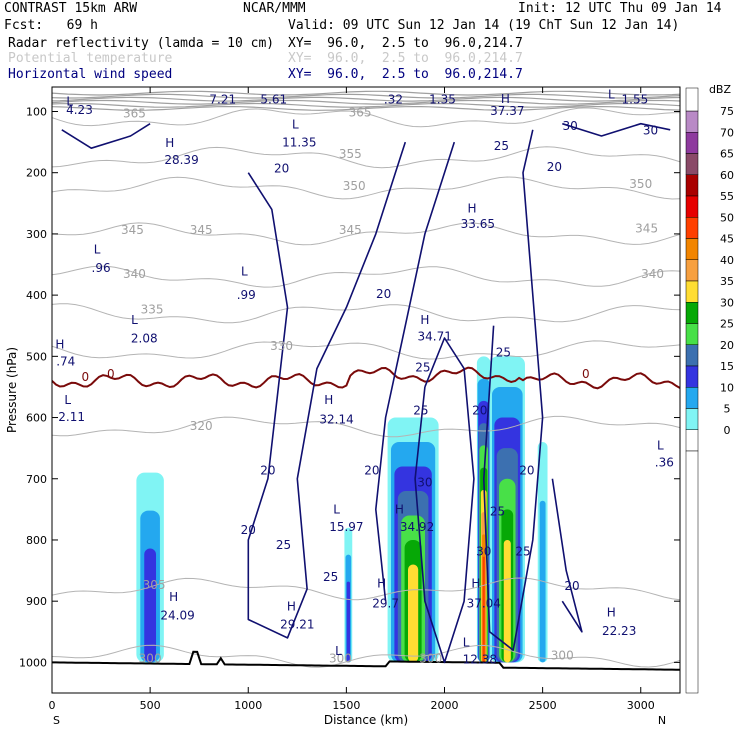  Describe the element at coordinates (154, 585) in the screenshot. I see `theta-label: 305` at that location.